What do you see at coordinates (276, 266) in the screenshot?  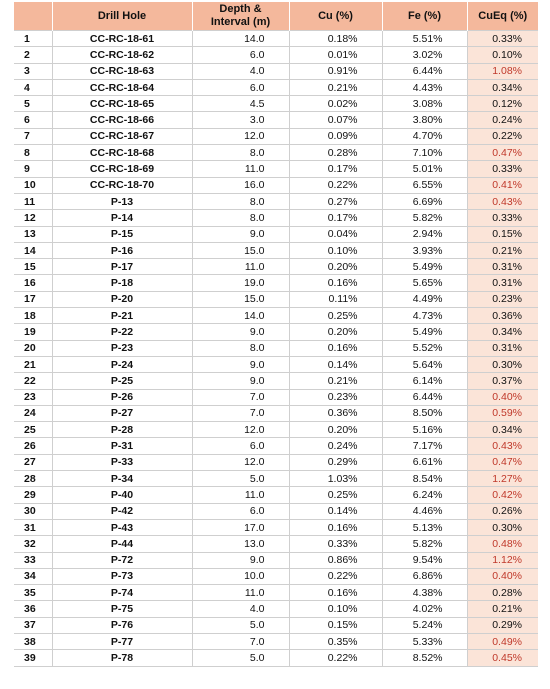 I see `table-row: 15 P-17 11.0 0.20% 5.49% 0.31%` at bounding box center [276, 266].